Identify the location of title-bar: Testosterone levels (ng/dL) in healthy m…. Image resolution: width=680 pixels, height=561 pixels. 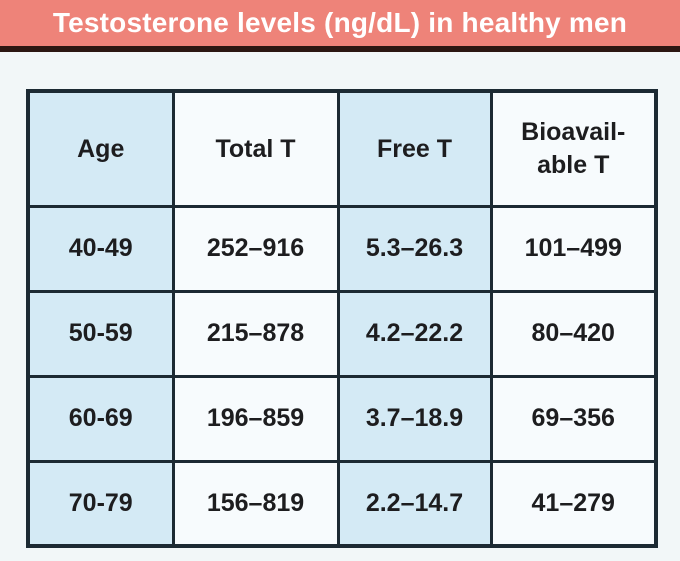
(340, 23).